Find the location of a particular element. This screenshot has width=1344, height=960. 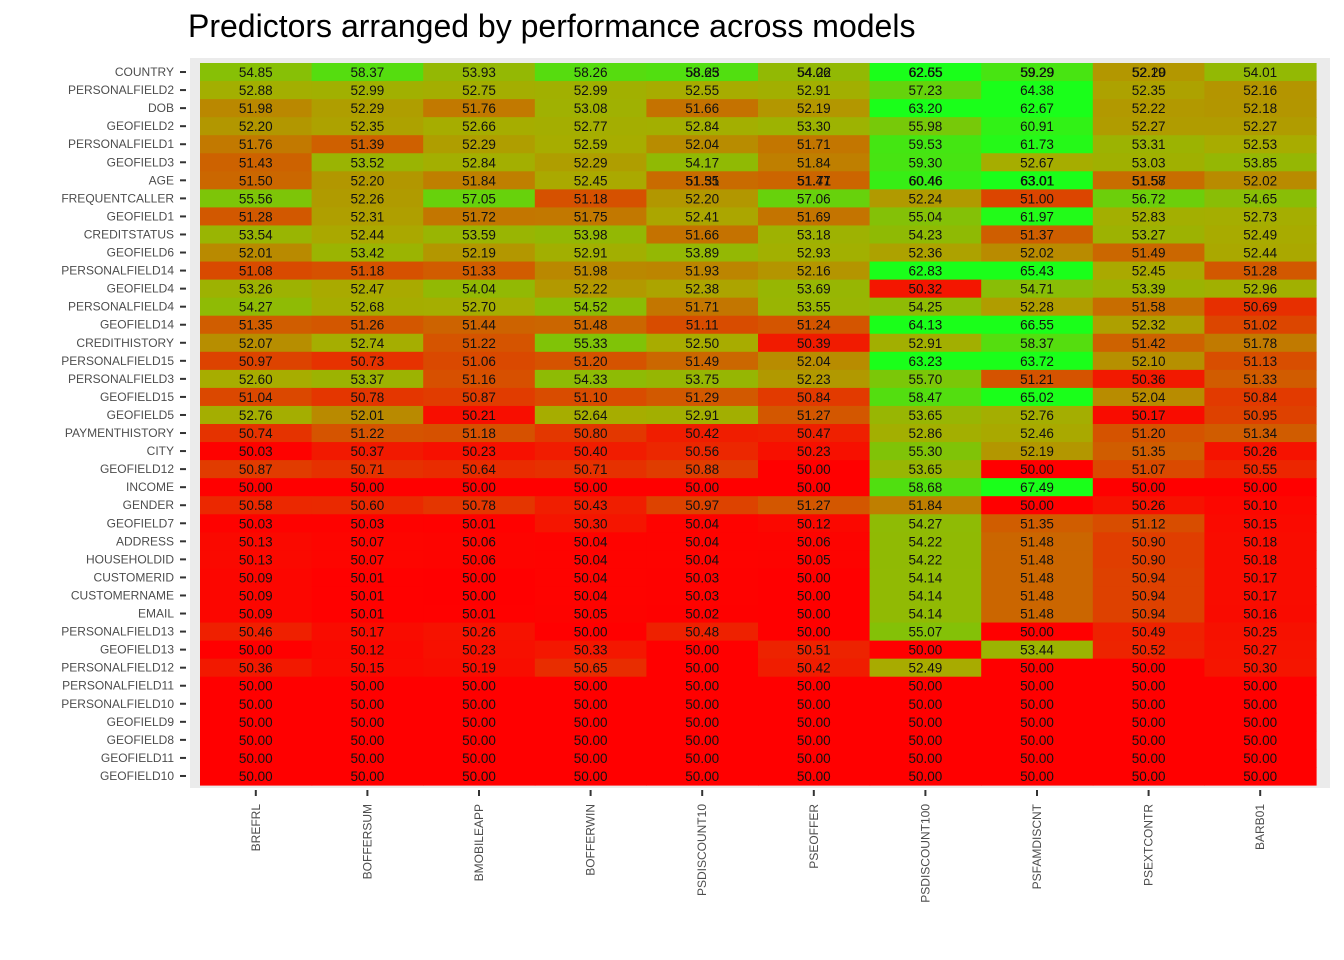

y-tick-label: GEOFIELD4 is located at coordinates (141, 289).